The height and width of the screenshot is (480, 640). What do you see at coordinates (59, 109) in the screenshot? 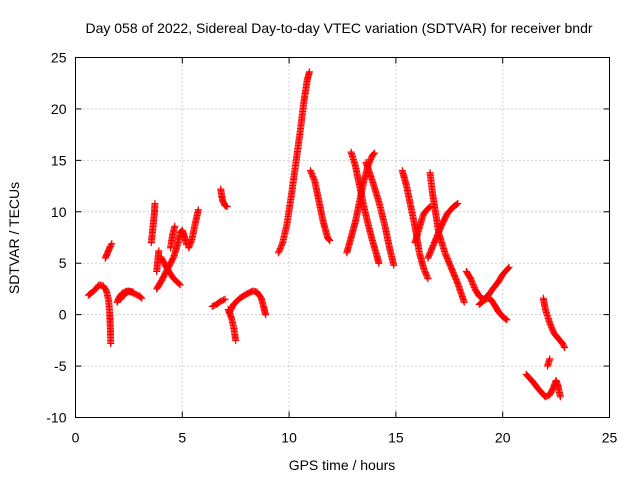
I see `y-tick-label: 20` at bounding box center [59, 109].